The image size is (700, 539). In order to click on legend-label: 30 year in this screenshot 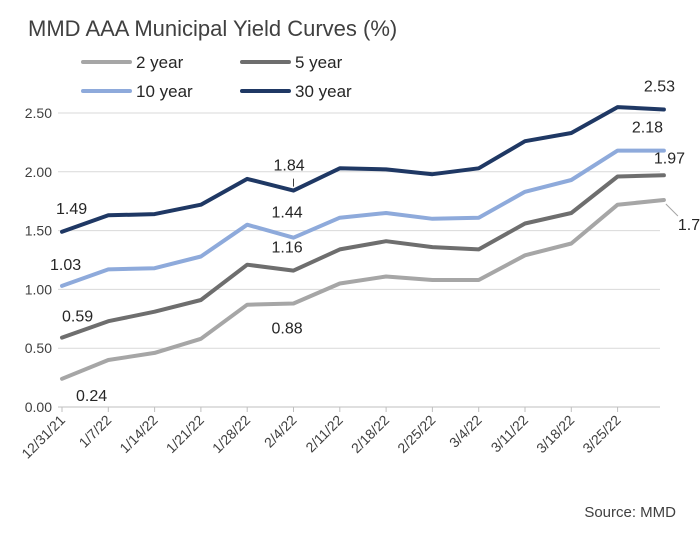, I will do `click(323, 91)`.